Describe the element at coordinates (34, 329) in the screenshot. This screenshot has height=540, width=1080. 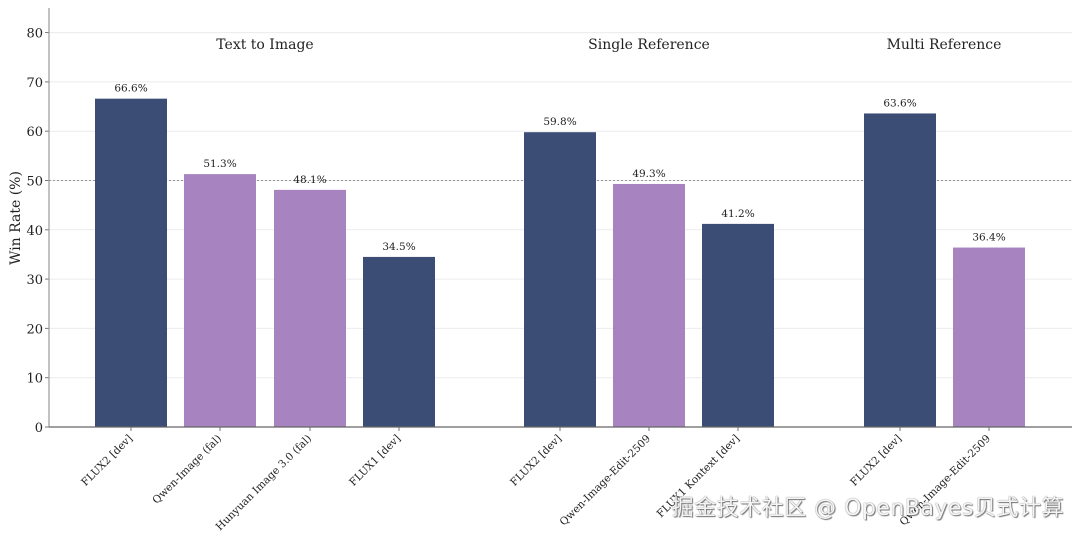
I see `y-tick-label: 20` at that location.